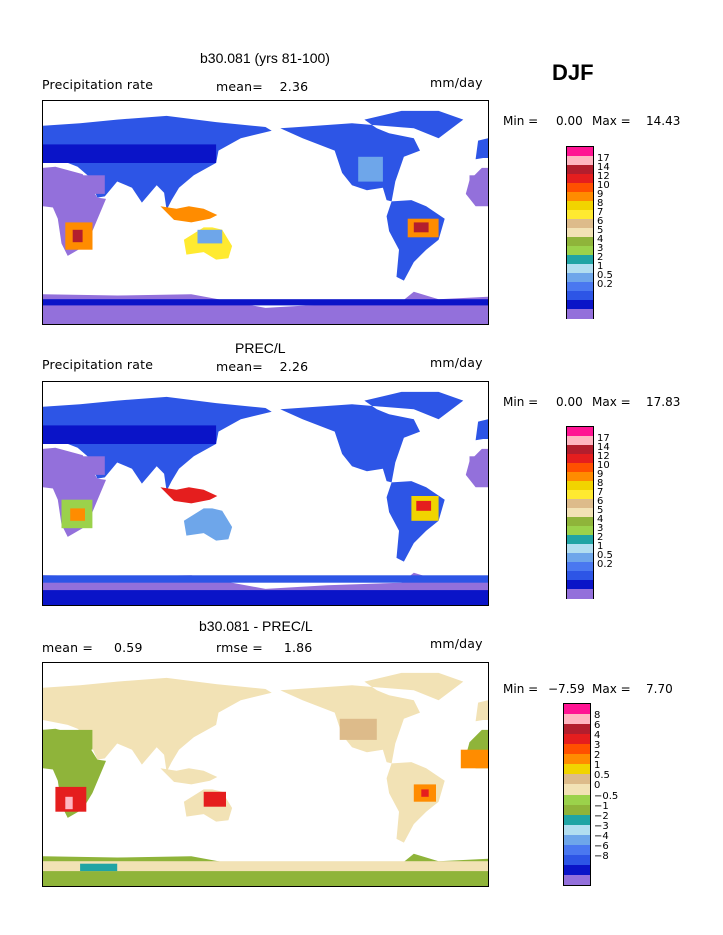 The height and width of the screenshot is (935, 723). What do you see at coordinates (262, 366) in the screenshot?
I see `mean-label: mean= 2.26` at bounding box center [262, 366].